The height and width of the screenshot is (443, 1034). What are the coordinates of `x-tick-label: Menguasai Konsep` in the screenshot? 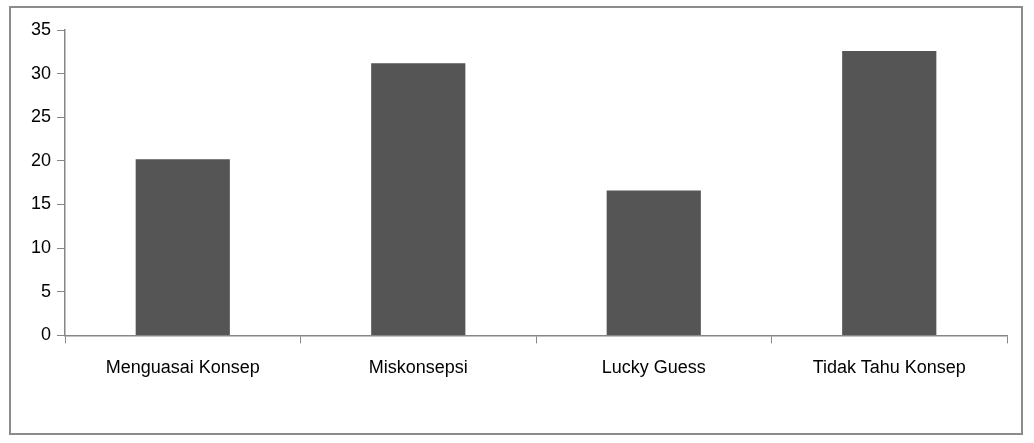 It's located at (182, 367).